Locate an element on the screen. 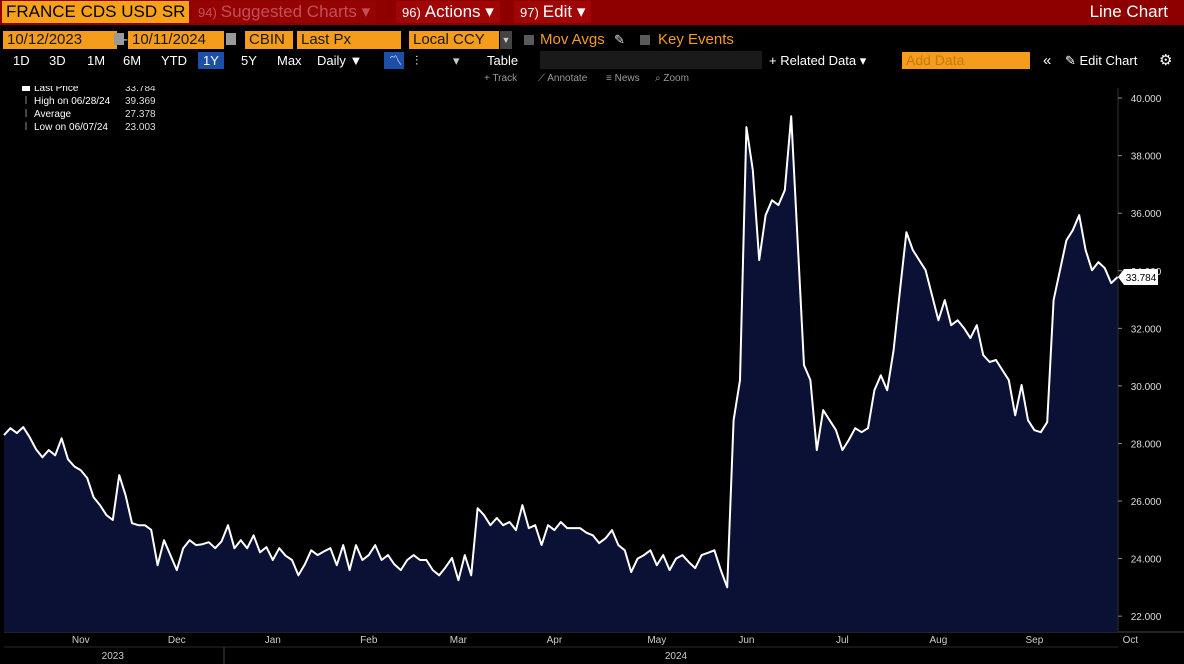 This screenshot has height=664, width=1184. menu-label: Suggested Charts is located at coordinates (288, 11).